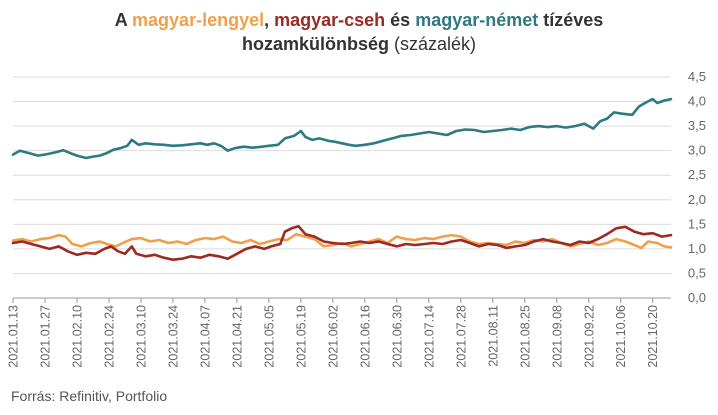 The width and height of the screenshot is (718, 415). Describe the element at coordinates (525, 336) in the screenshot. I see `x-tick-label: 2021.08.25` at that location.